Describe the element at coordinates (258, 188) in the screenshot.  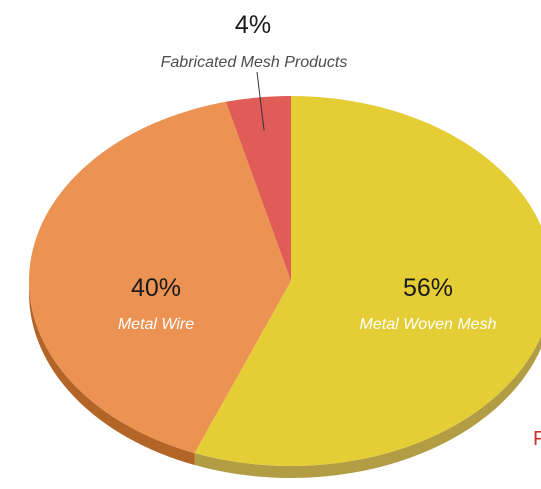
I see `pie-slice-fabricated-mesh-products` at that location.